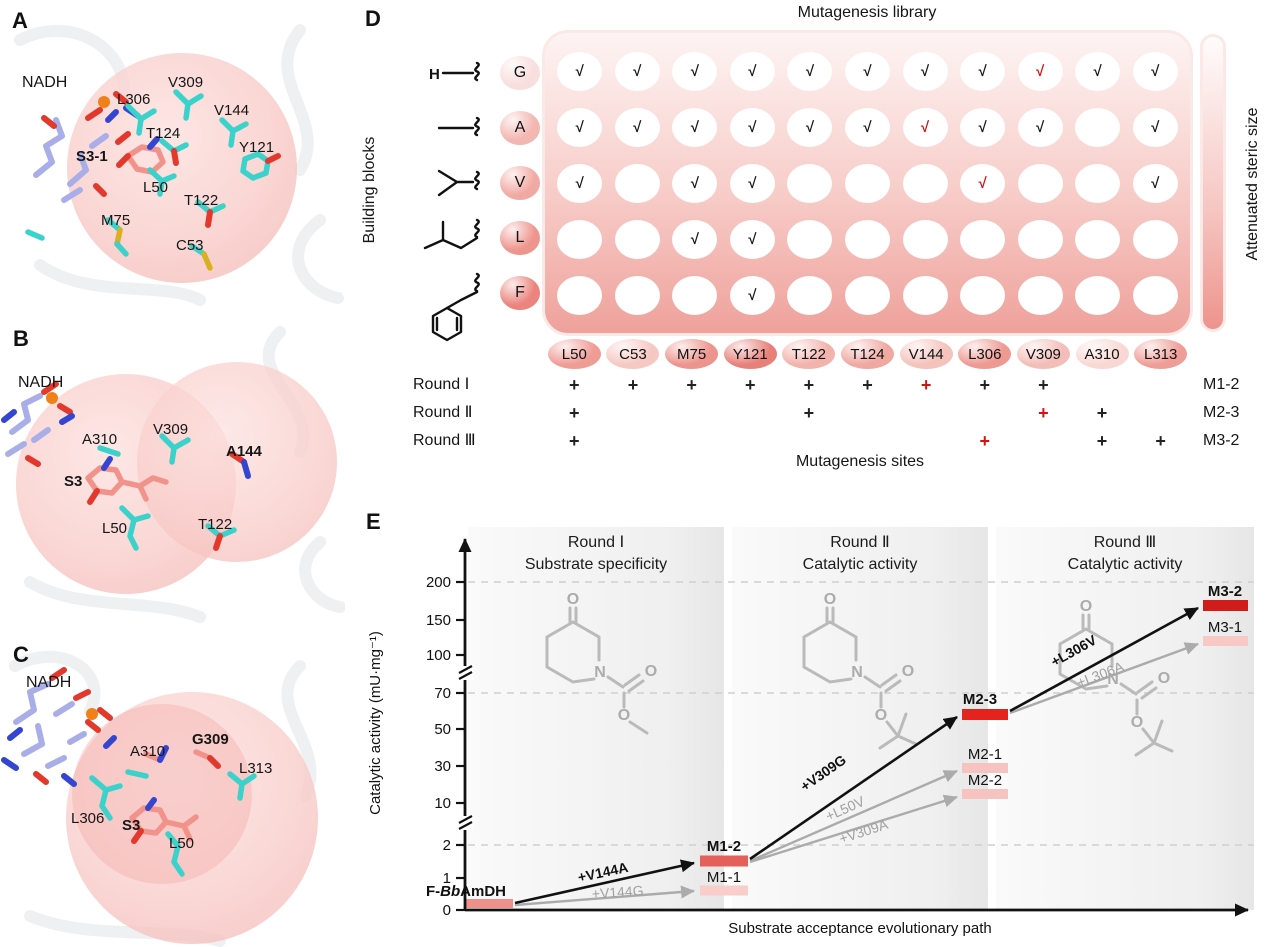 This screenshot has height=947, width=1265. I want to click on residue-label-m75: M75, so click(116, 220).